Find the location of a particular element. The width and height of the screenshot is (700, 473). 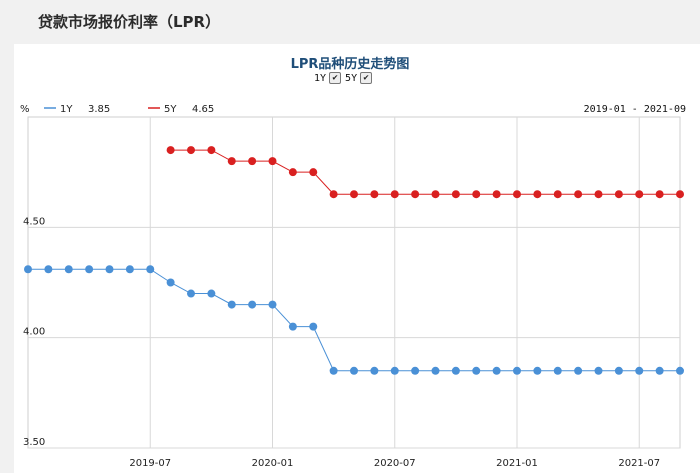

toggle-5y: 5Y ✔ is located at coordinates (359, 78).